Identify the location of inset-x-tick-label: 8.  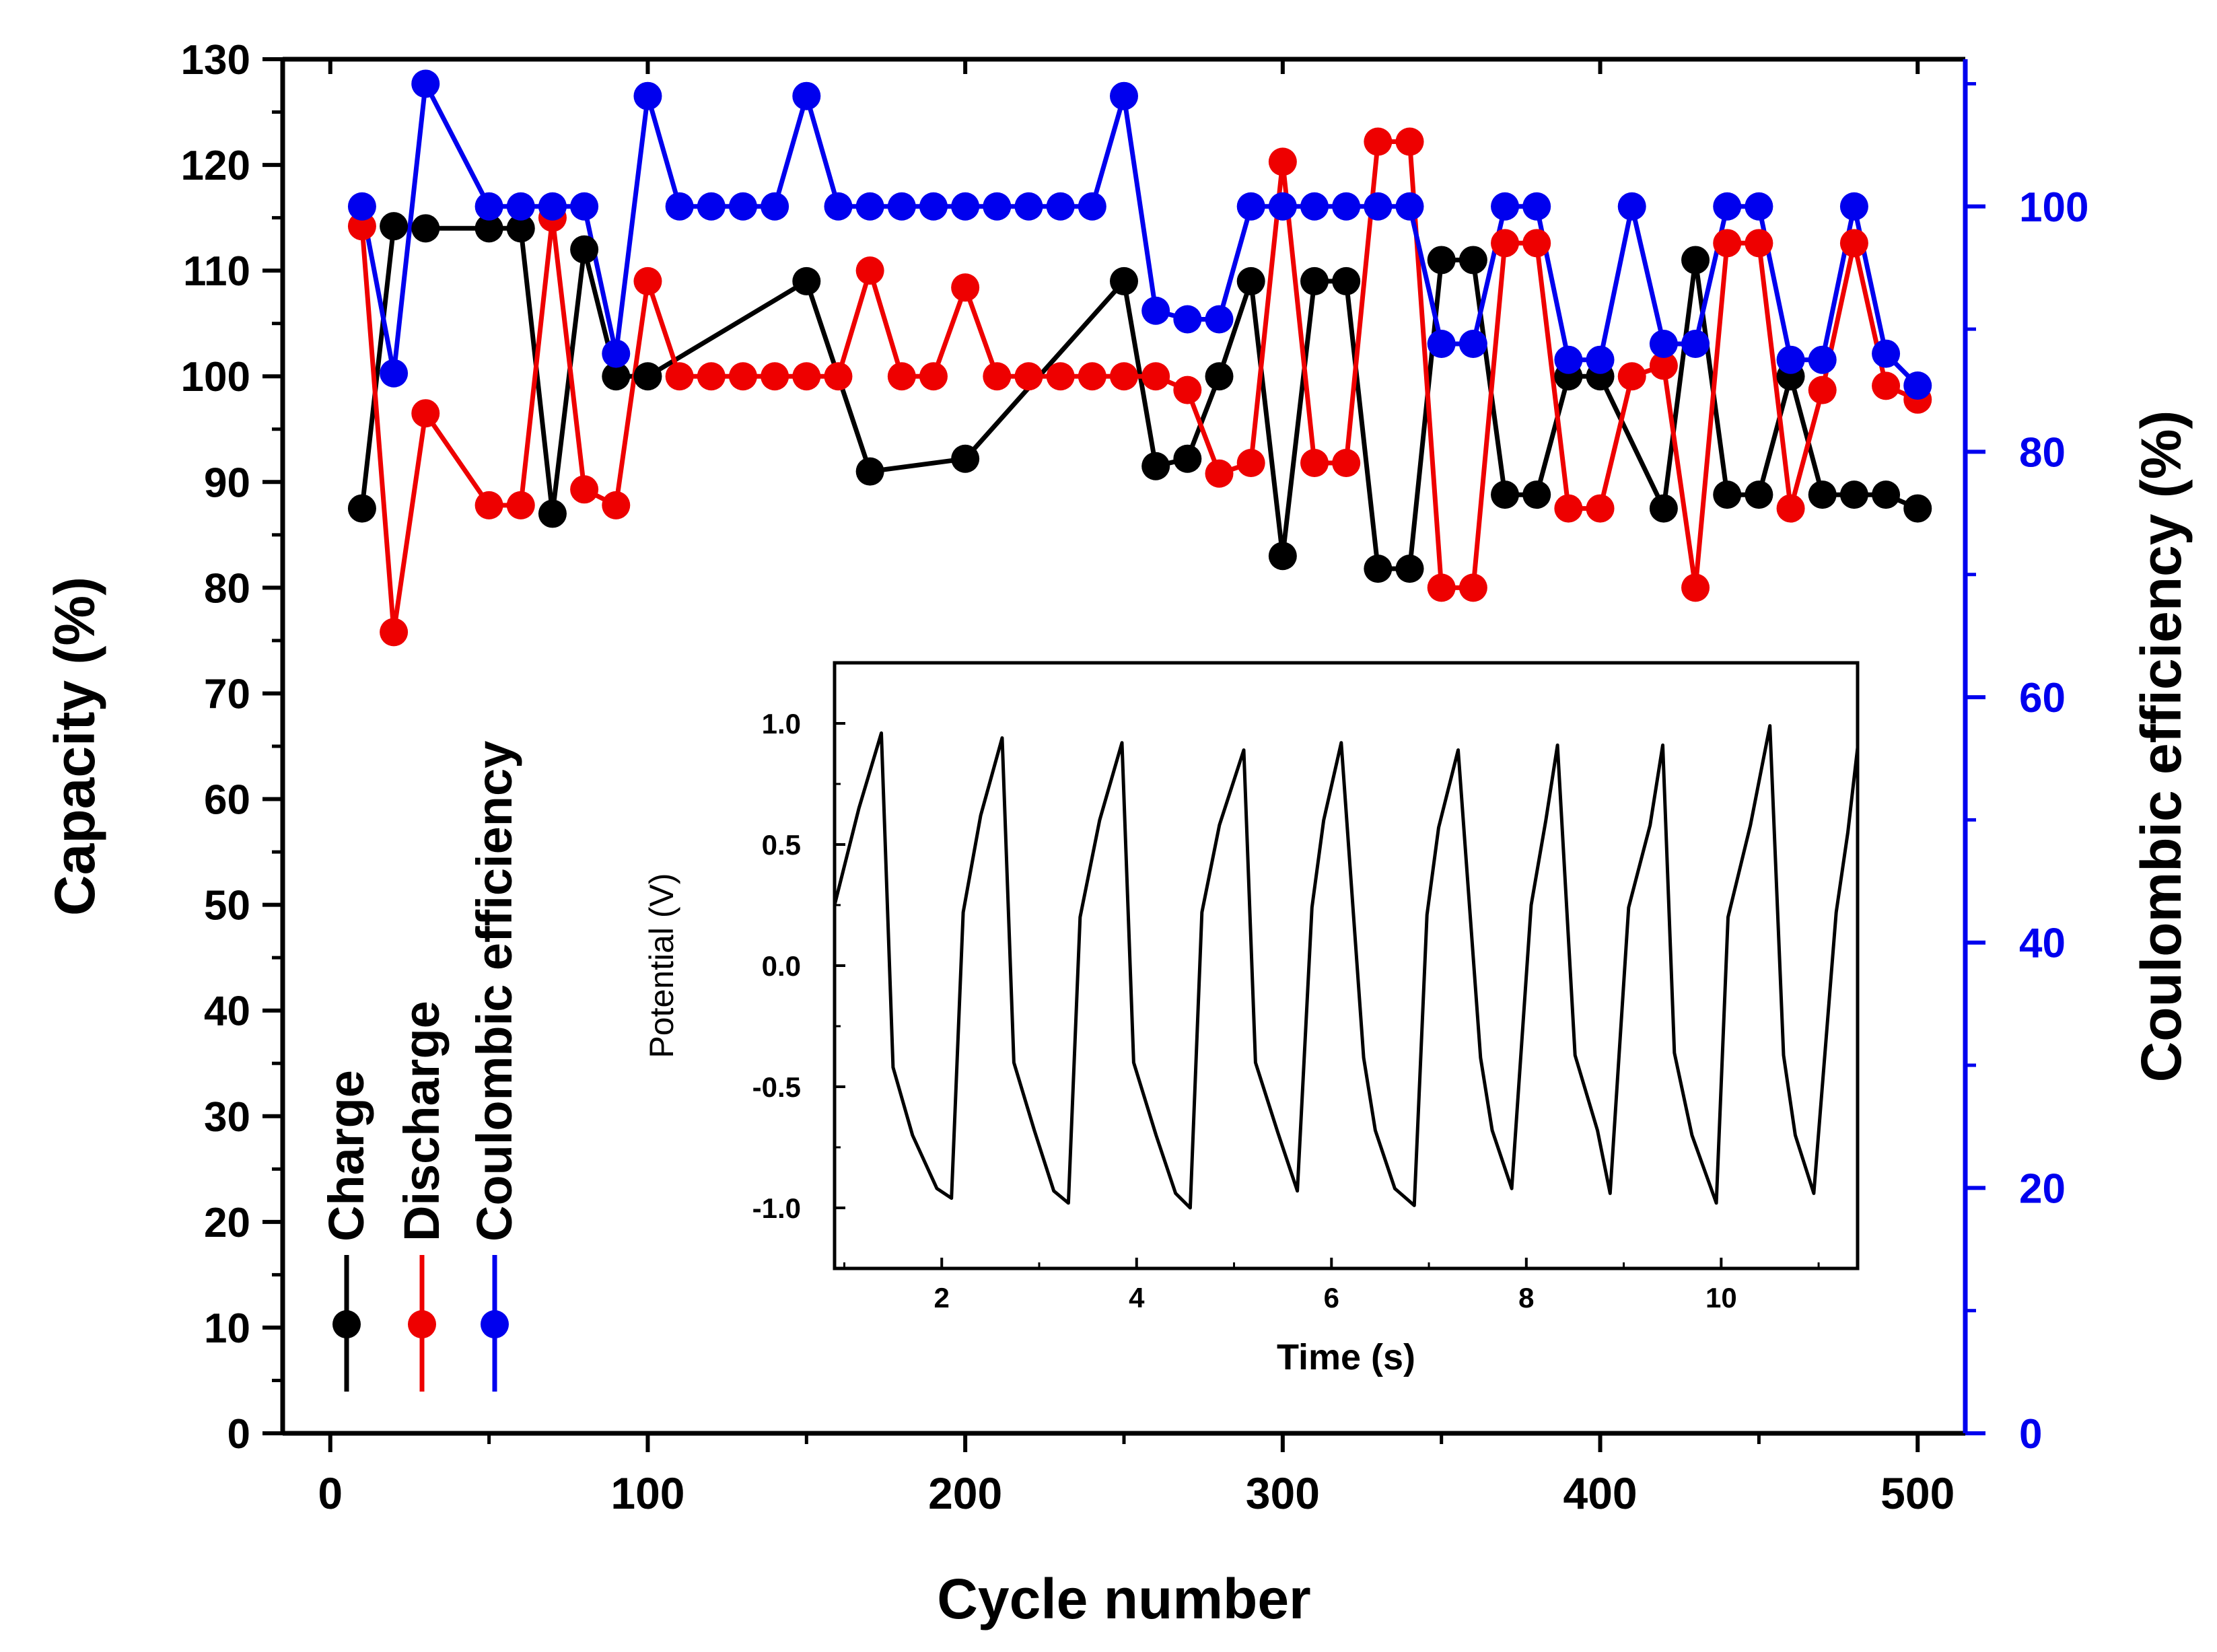
(1526, 1298).